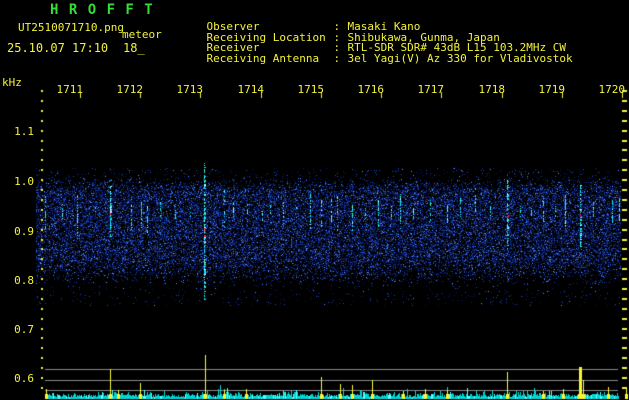 This screenshot has height=400, width=629. I want to click on observer-value: Masaki Kano, so click(384, 26).